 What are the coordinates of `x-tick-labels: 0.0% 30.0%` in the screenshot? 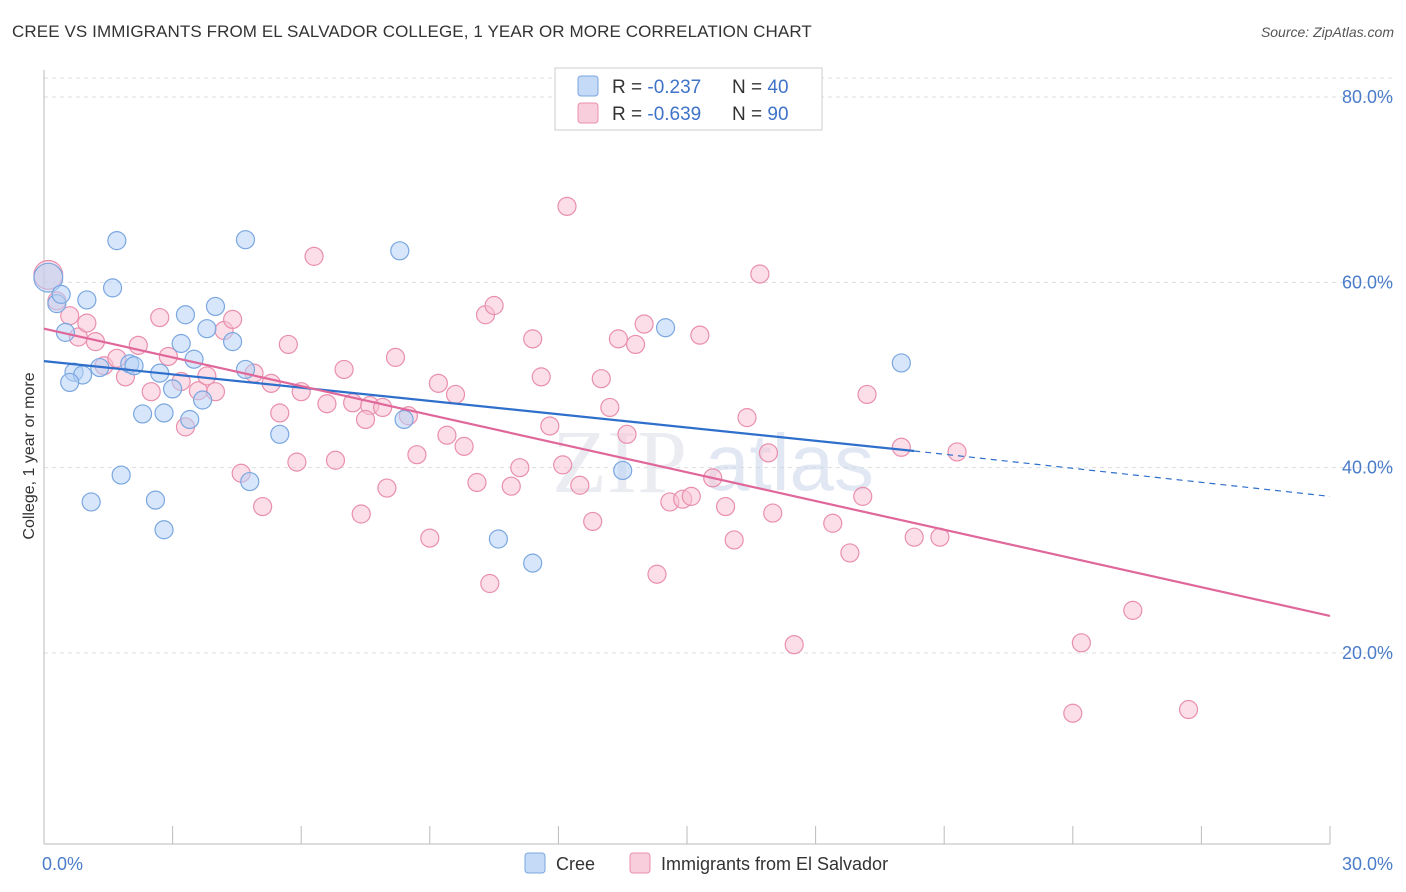 It's located at (717, 864).